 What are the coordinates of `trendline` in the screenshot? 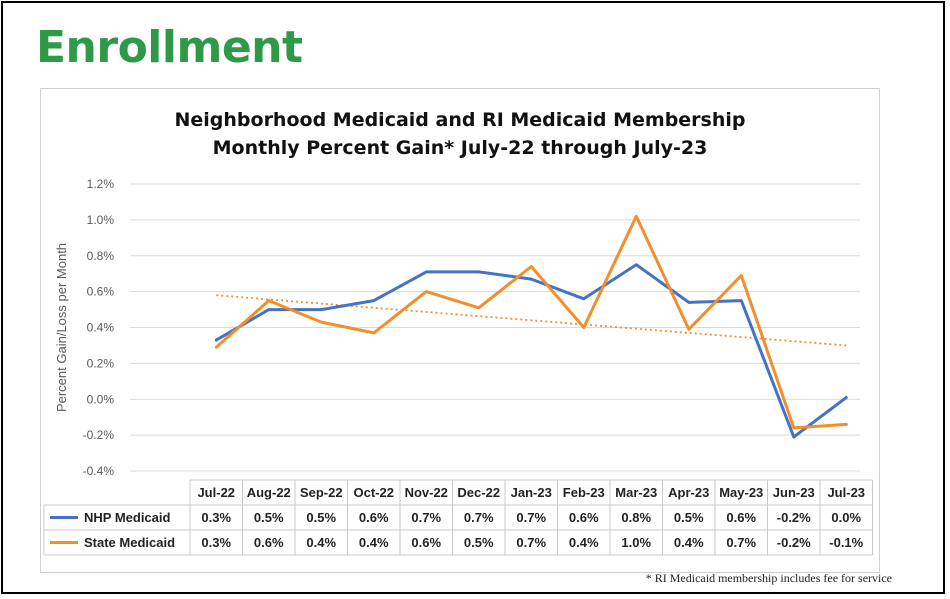 It's located at (531, 320).